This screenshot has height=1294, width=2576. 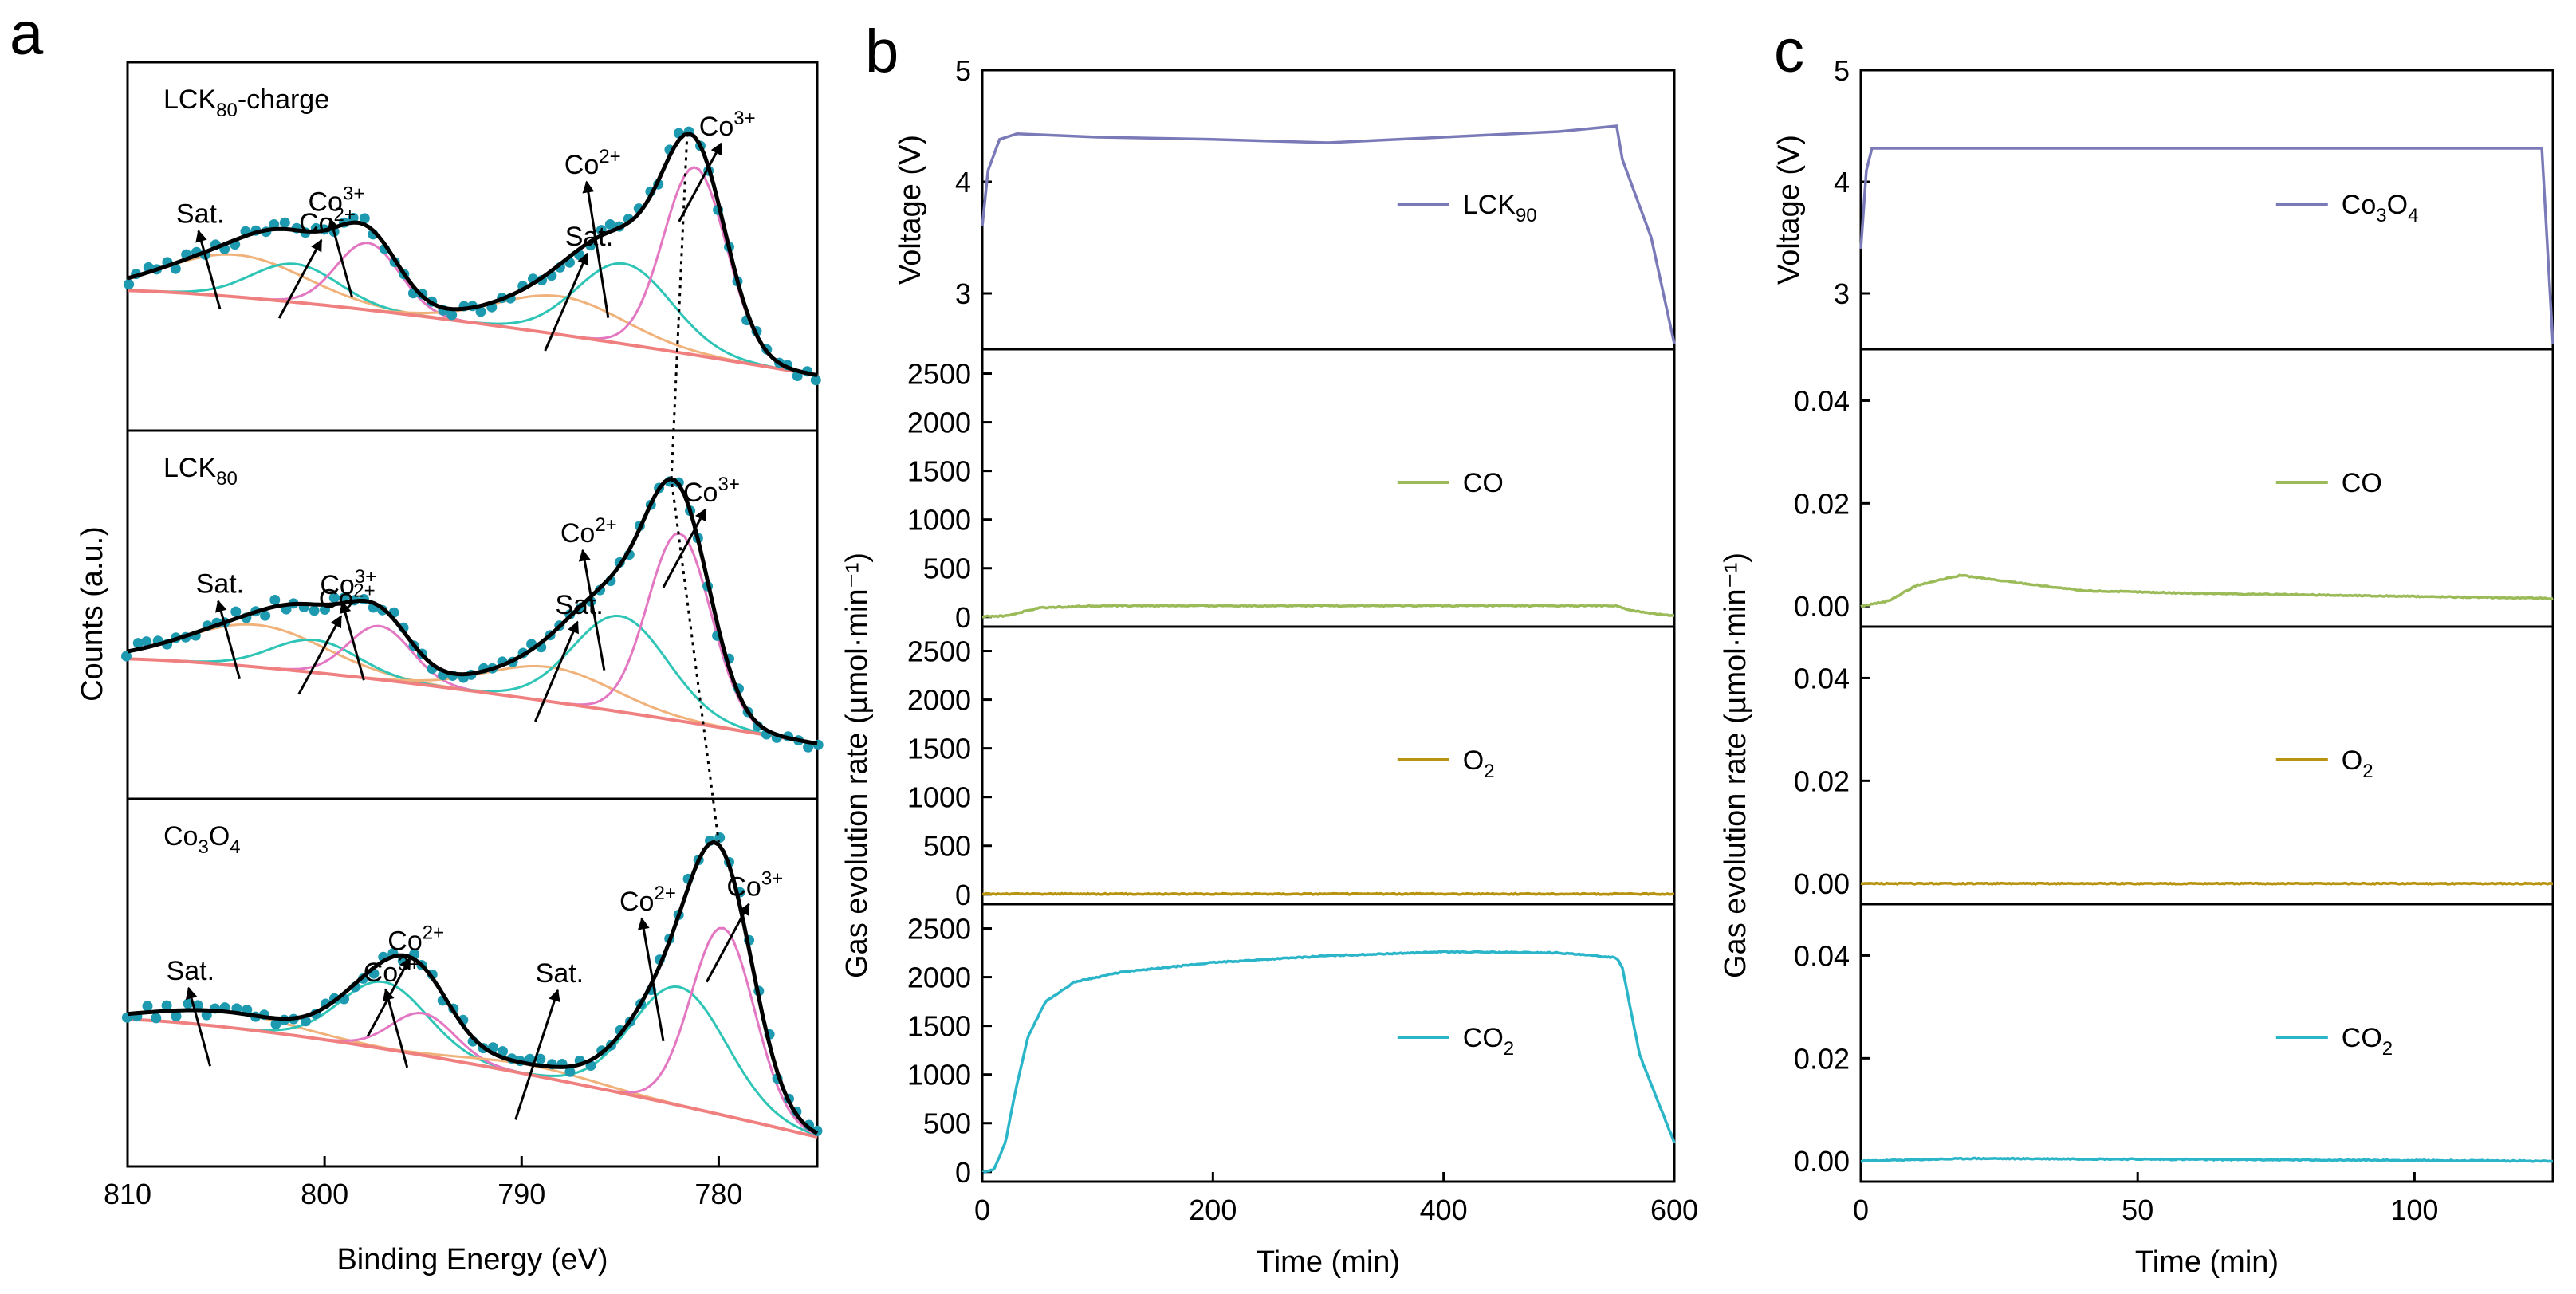 What do you see at coordinates (1292, 768) in the screenshot?
I see `subplot-o2: 0 500 1000 1500 2000 2500 O2` at bounding box center [1292, 768].